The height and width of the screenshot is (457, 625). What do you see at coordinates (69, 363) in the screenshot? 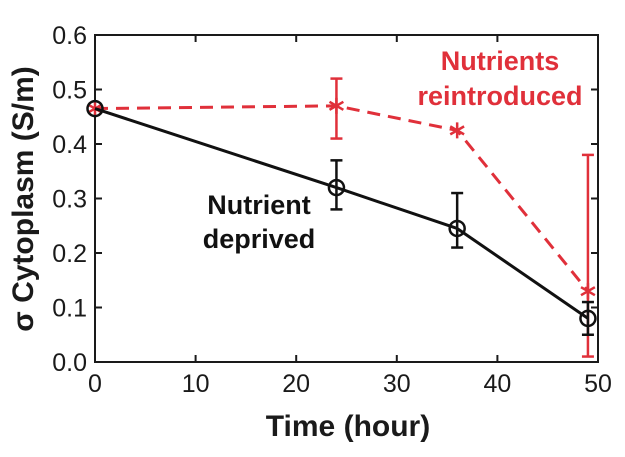
I see `y-tick-label: 0.0` at bounding box center [69, 363].